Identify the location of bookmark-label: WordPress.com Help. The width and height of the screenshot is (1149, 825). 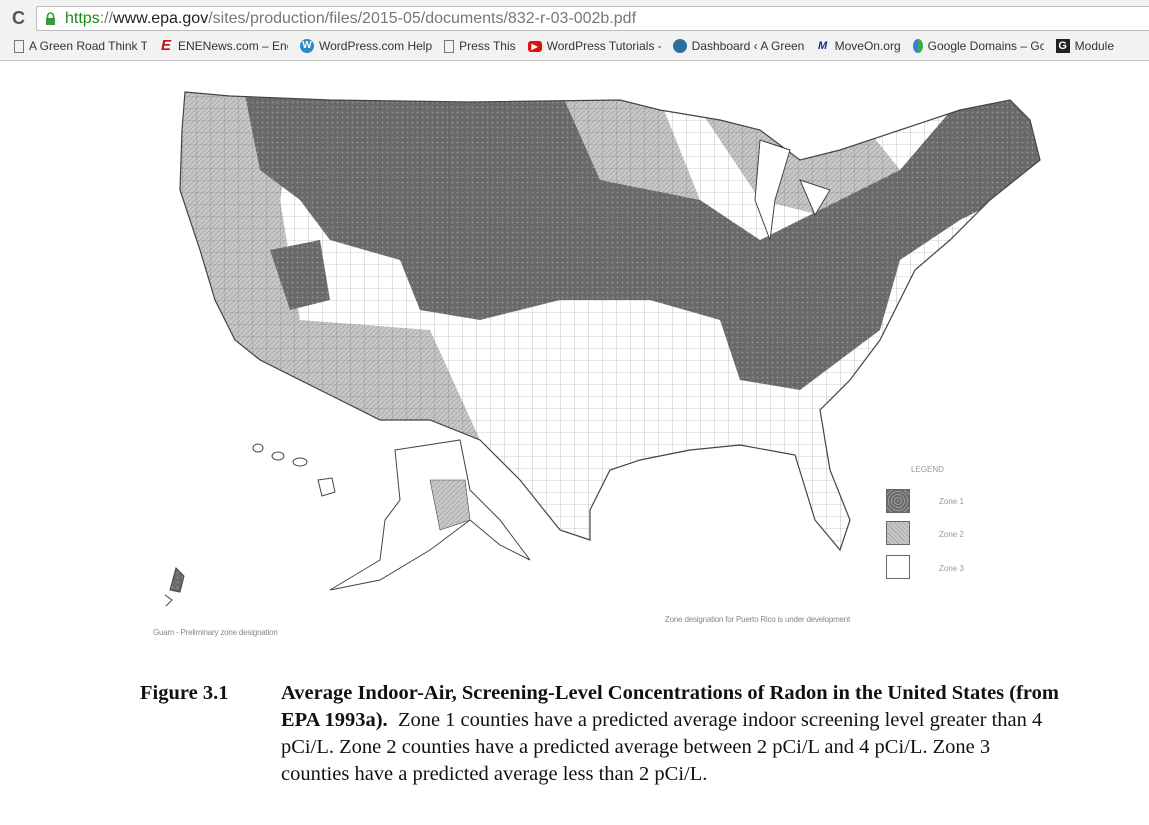
(376, 46).